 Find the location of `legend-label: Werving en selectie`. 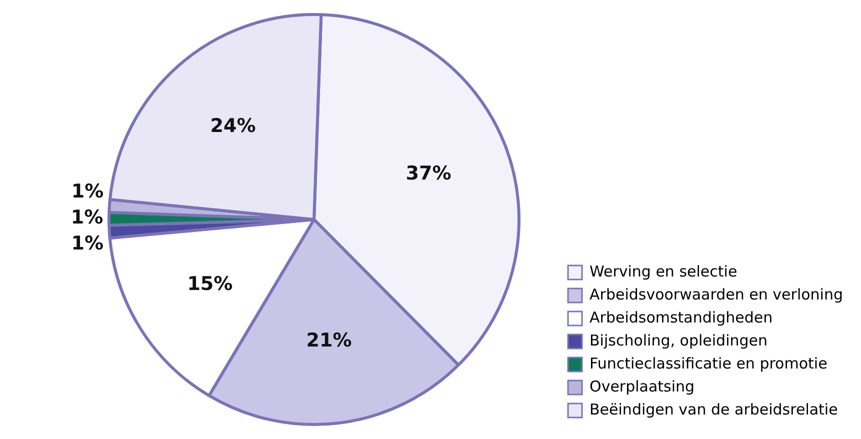

legend-label: Werving en selectie is located at coordinates (664, 271).